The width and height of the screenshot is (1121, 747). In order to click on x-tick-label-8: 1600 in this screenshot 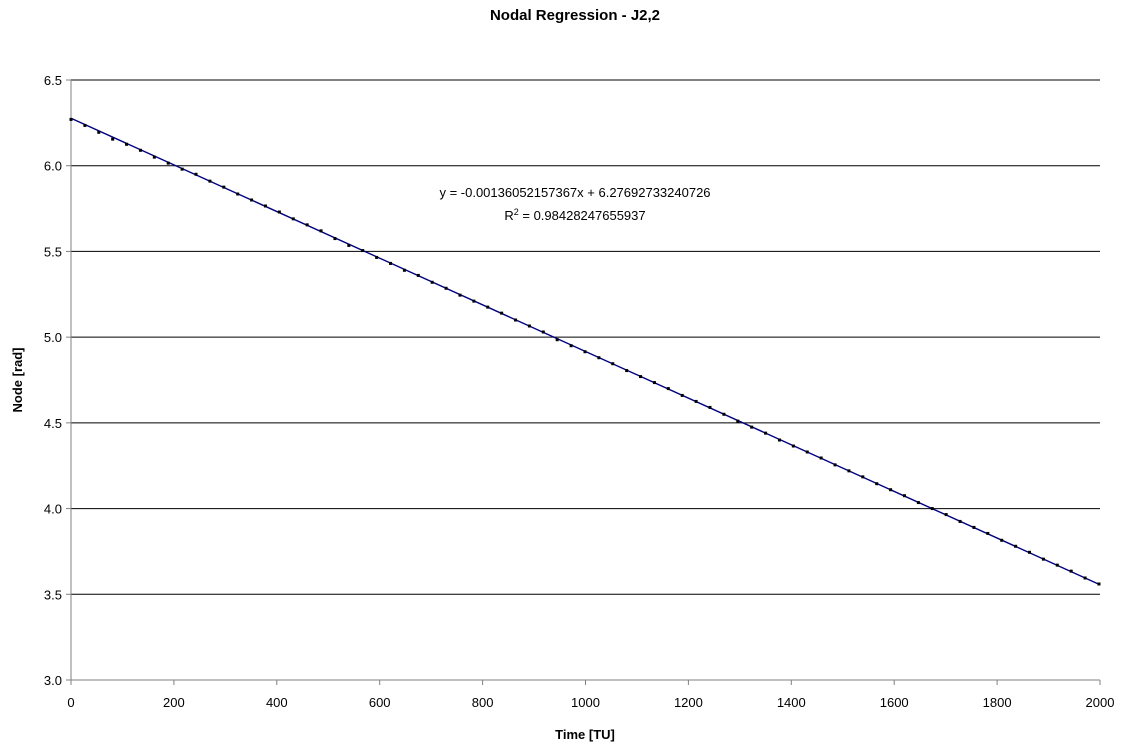, I will do `click(894, 702)`.